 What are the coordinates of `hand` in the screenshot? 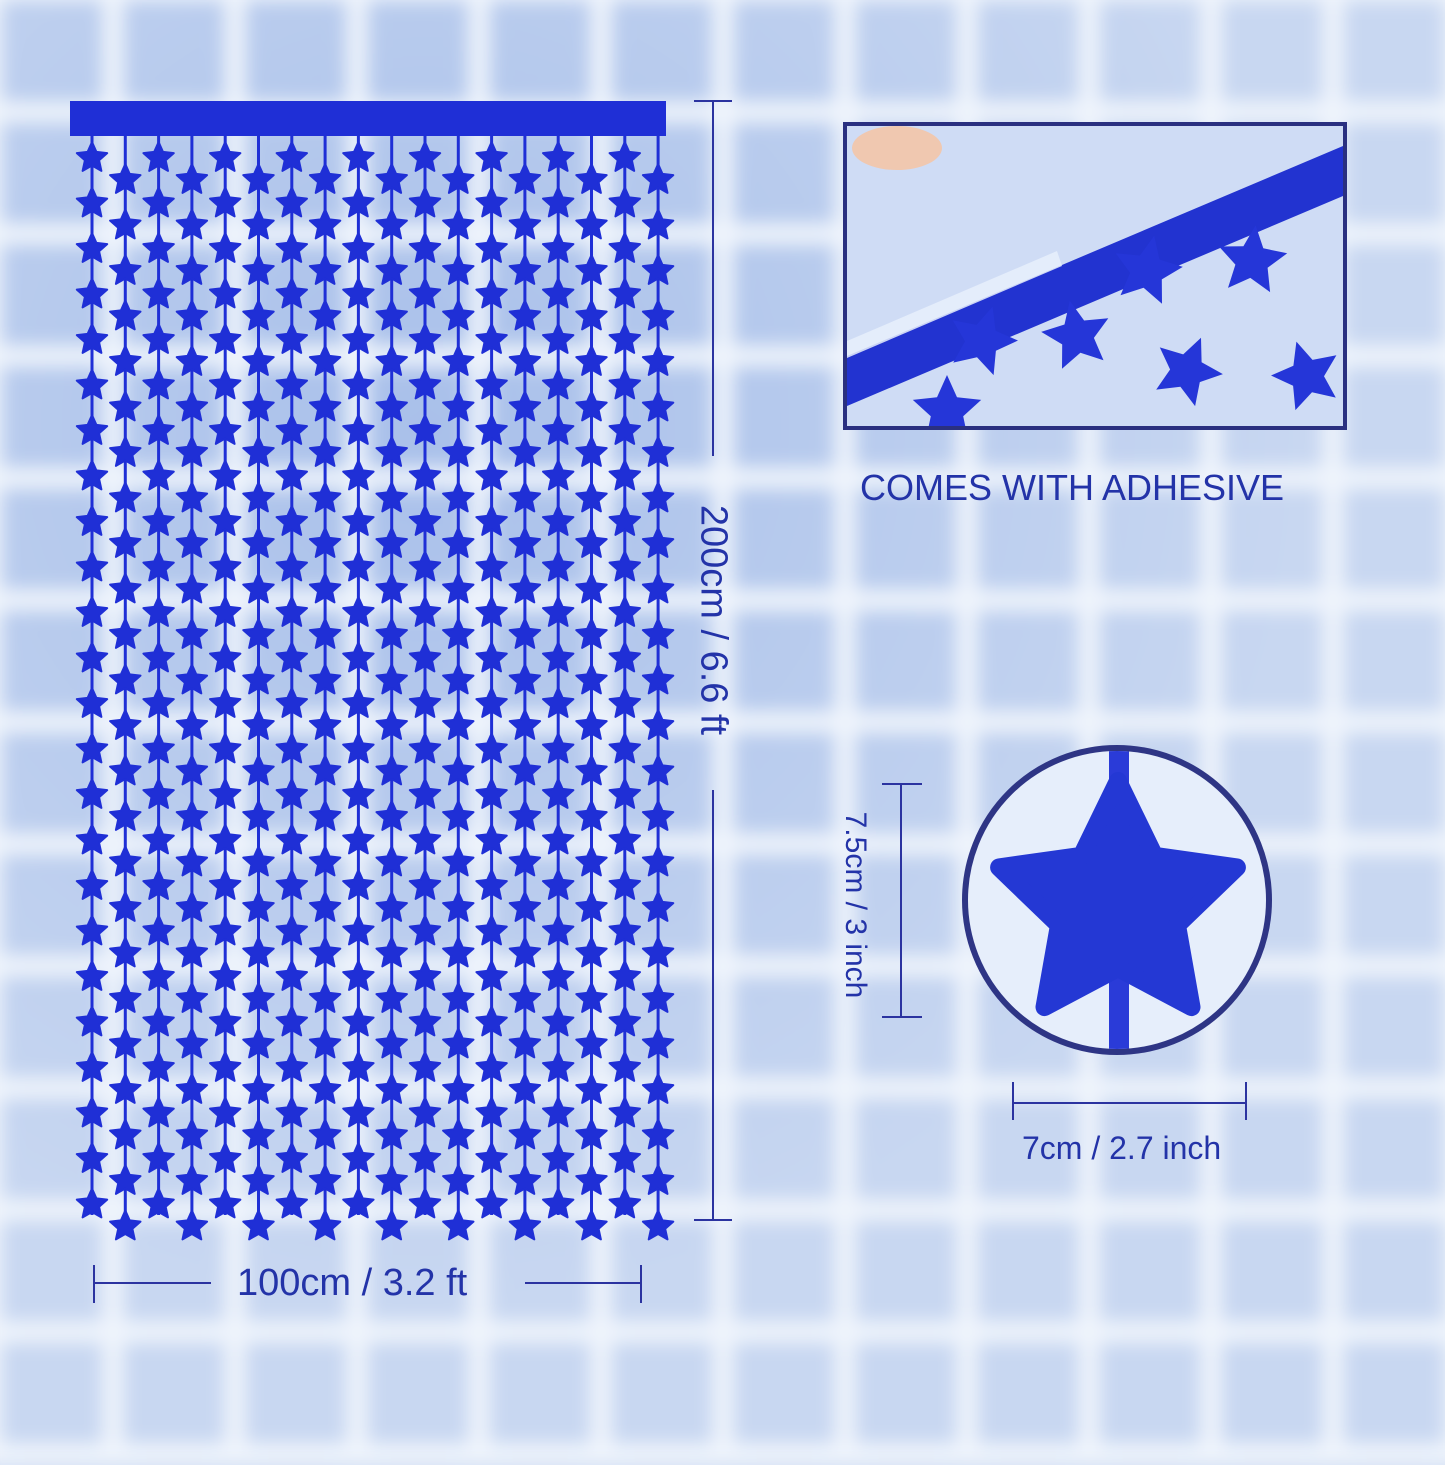 It's located at (897, 148).